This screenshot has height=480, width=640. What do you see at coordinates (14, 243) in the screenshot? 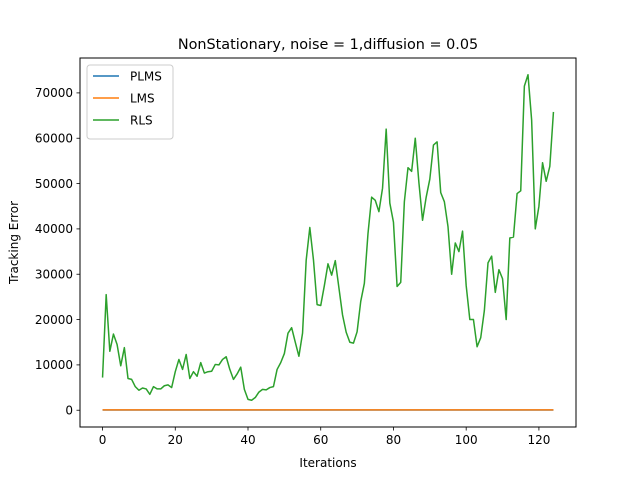
I see `y-axis-label: Tracking Error` at bounding box center [14, 243].